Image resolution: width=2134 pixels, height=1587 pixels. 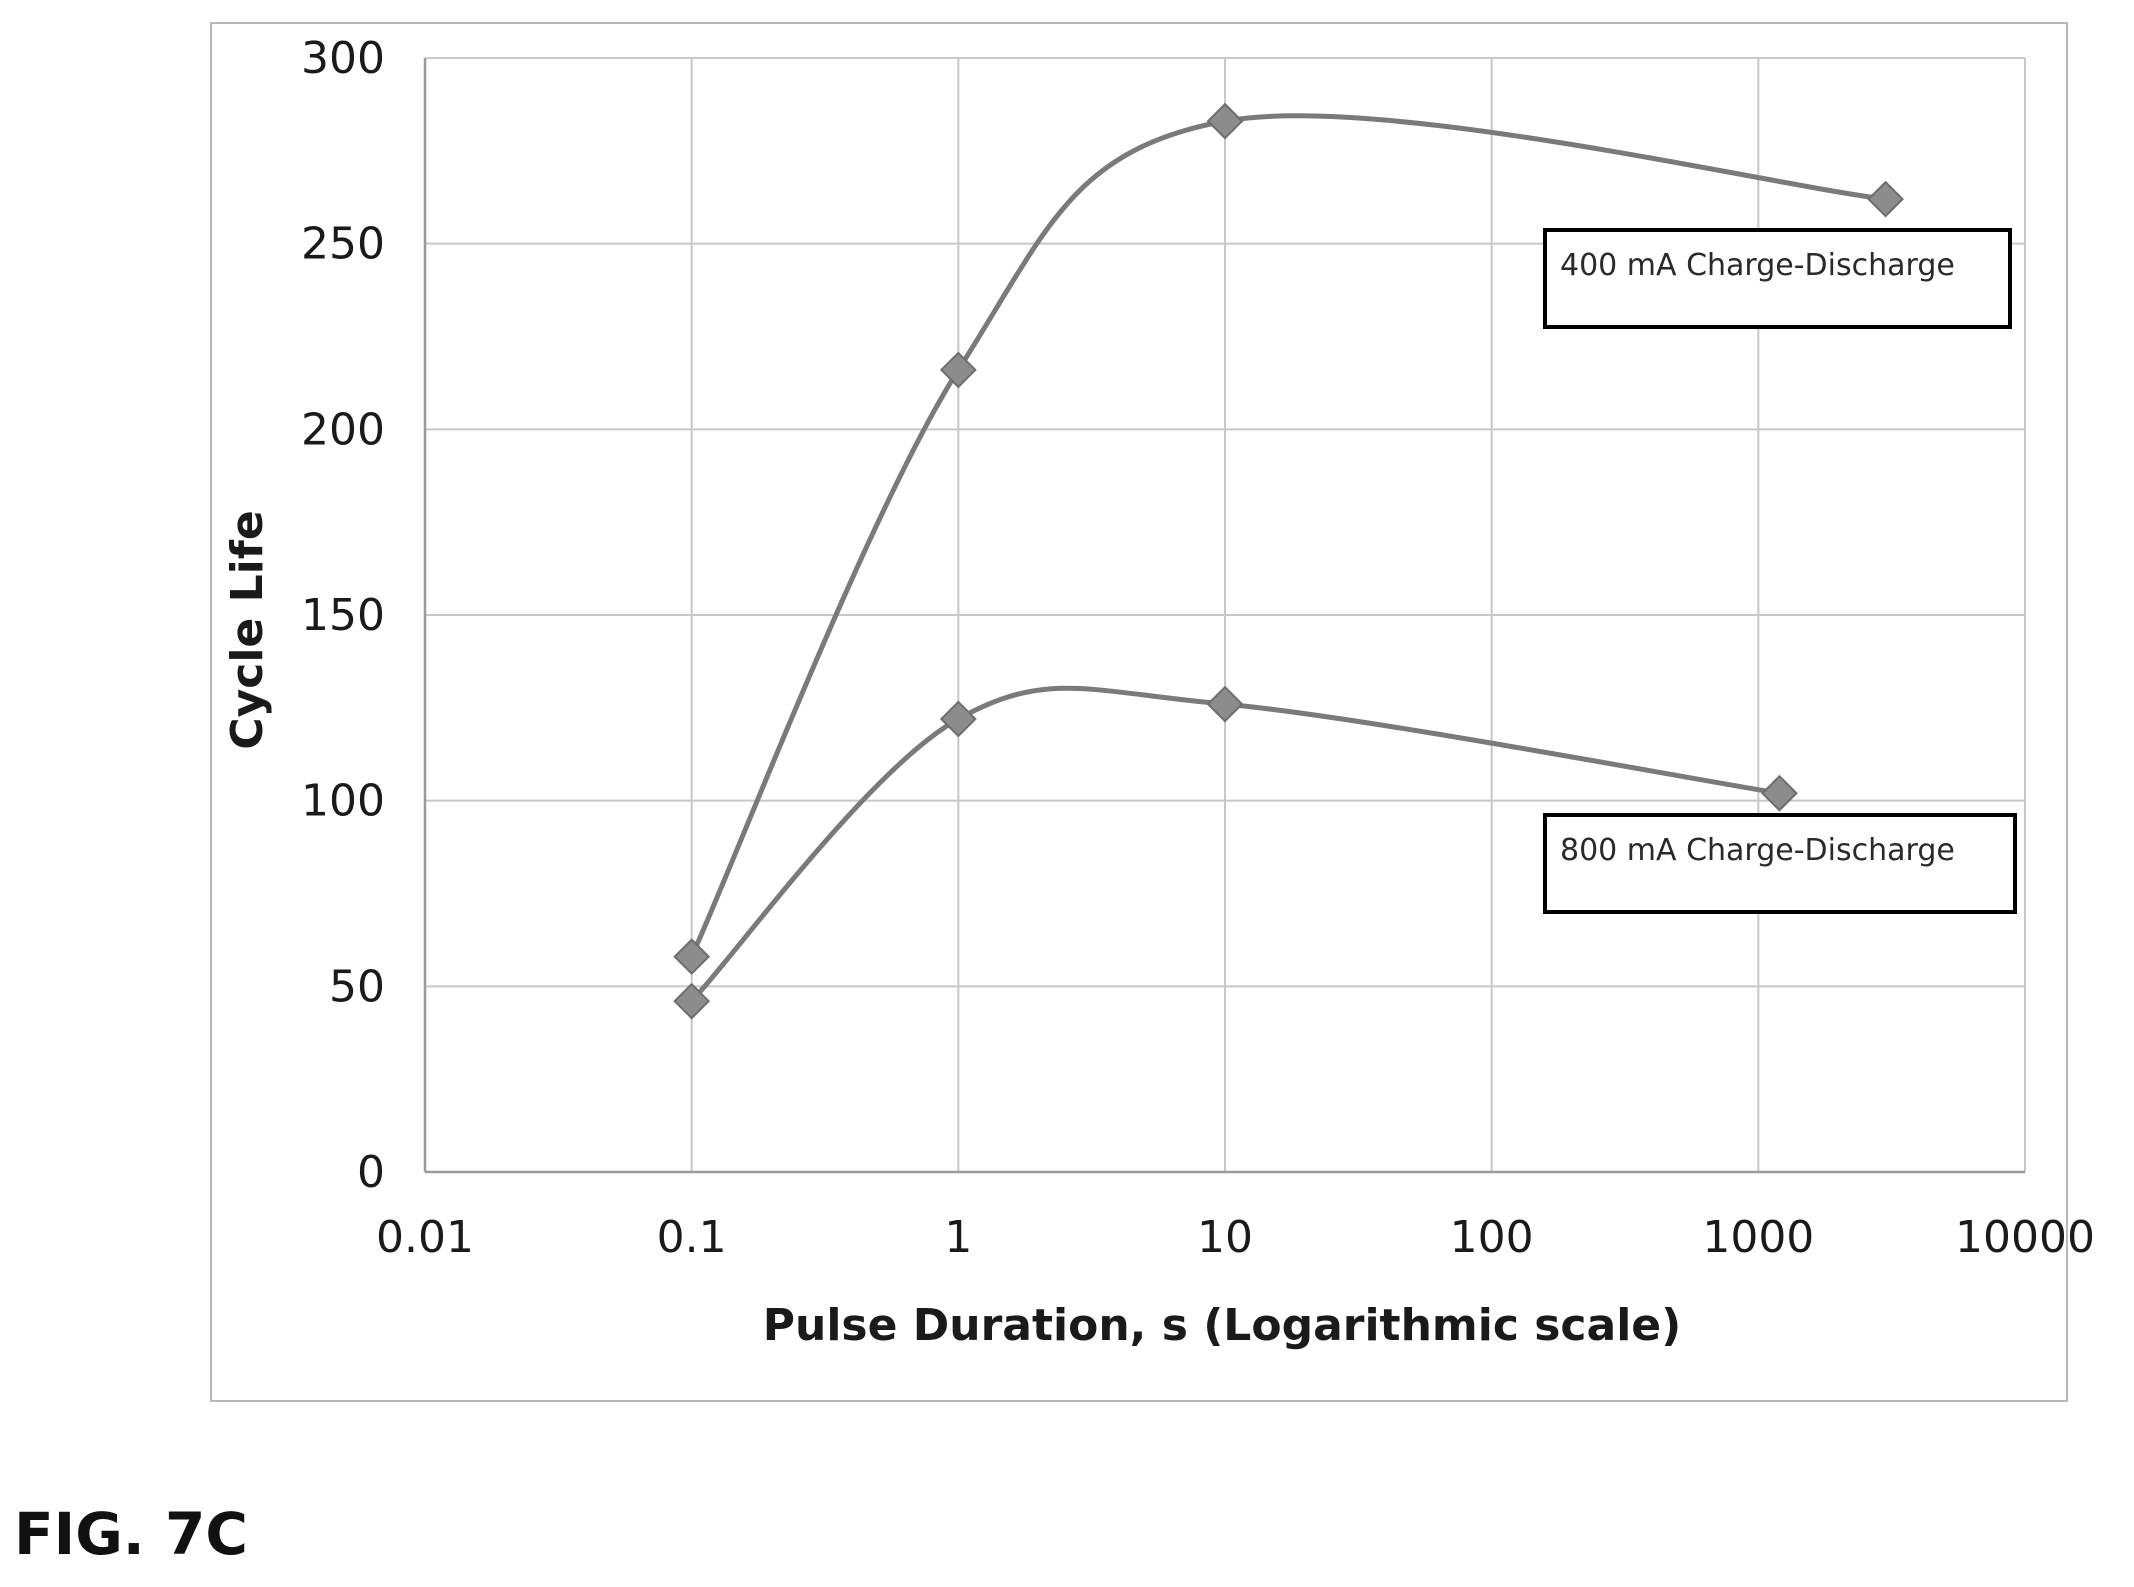 What do you see at coordinates (357, 986) in the screenshot?
I see `y-tick-label: 50` at bounding box center [357, 986].